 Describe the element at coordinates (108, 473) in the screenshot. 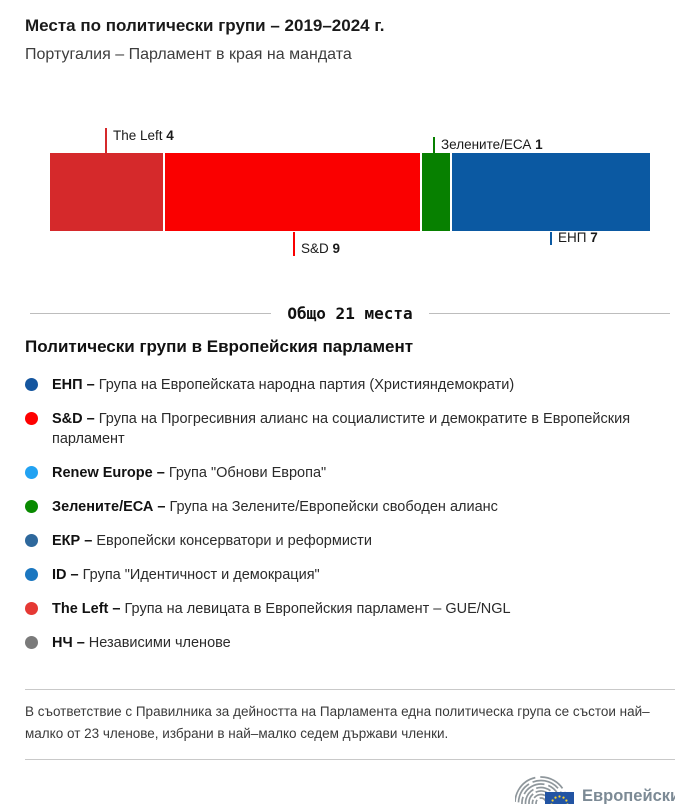

I see `legend-abbr: Renew Europe –` at that location.